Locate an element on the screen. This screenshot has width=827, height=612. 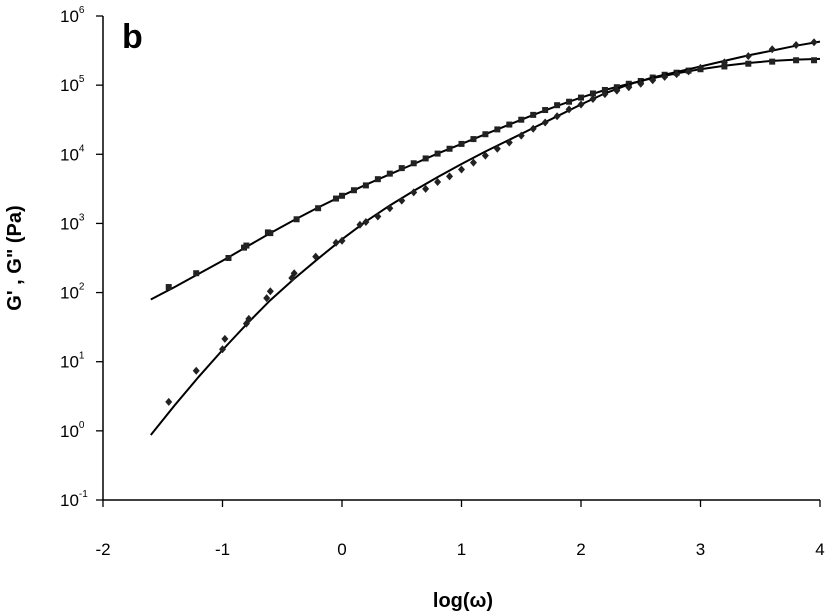
y-axis-title: G' , G" (Pa) is located at coordinates (15, 257).